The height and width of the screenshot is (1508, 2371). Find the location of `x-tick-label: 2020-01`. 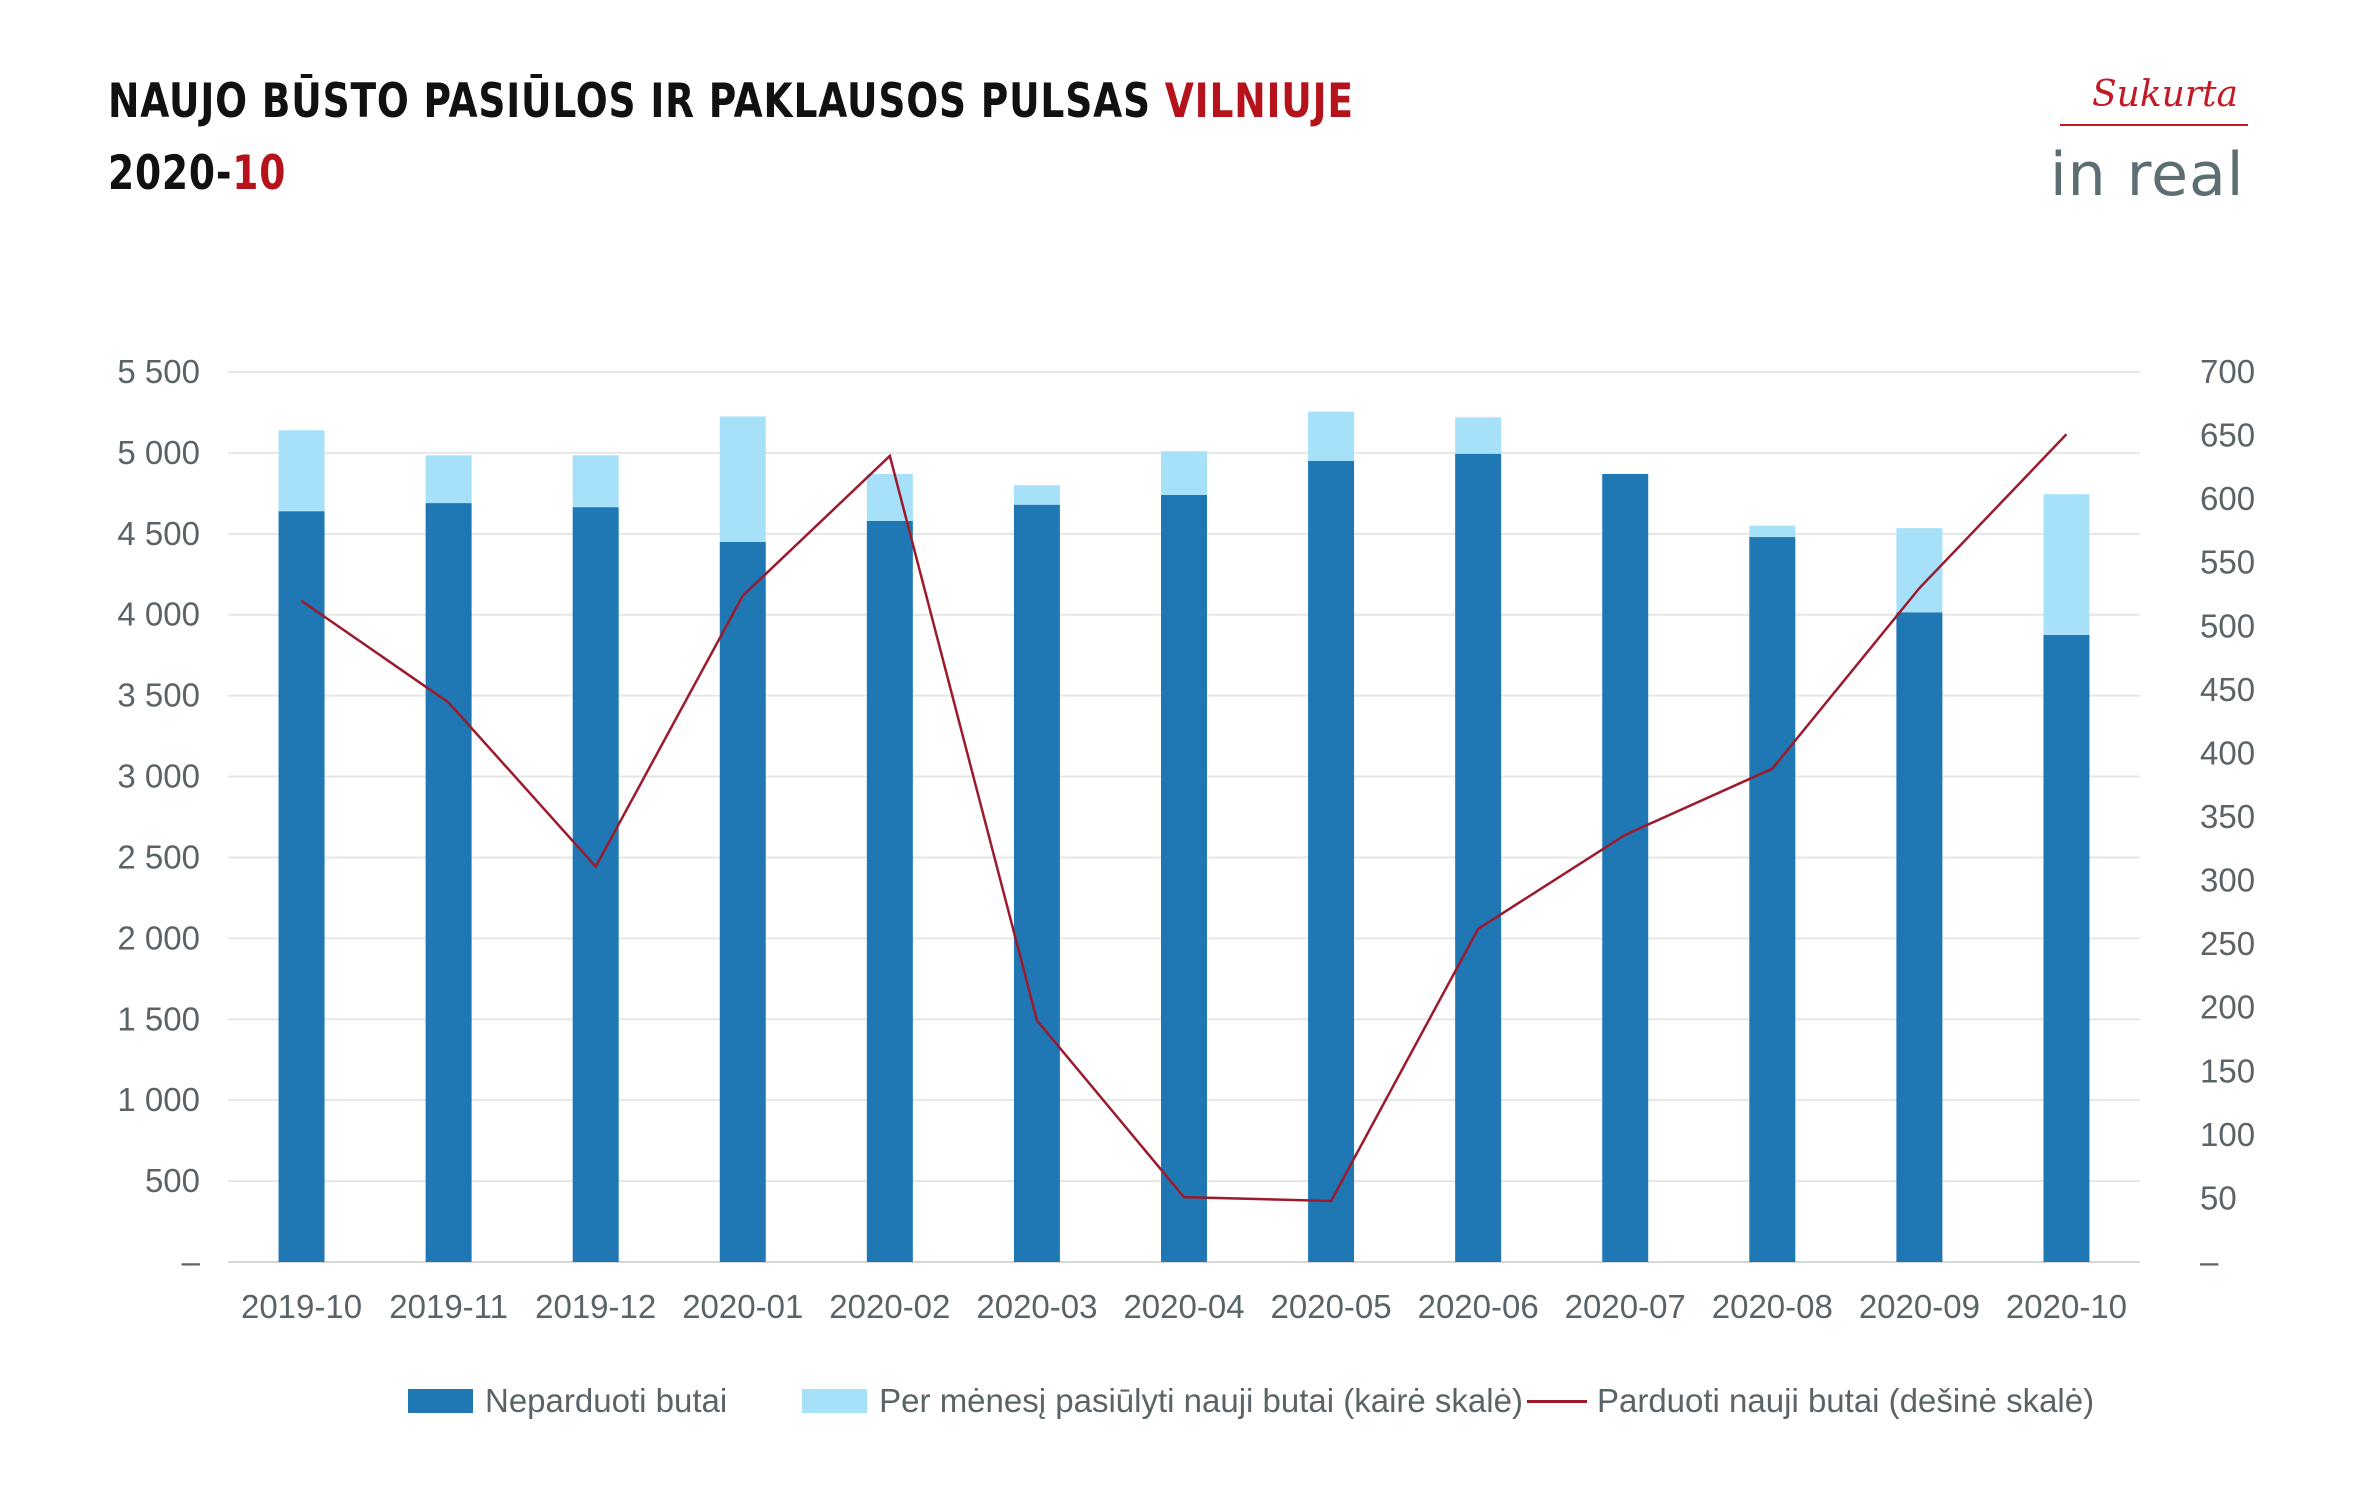

x-tick-label: 2020-01 is located at coordinates (742, 1306).